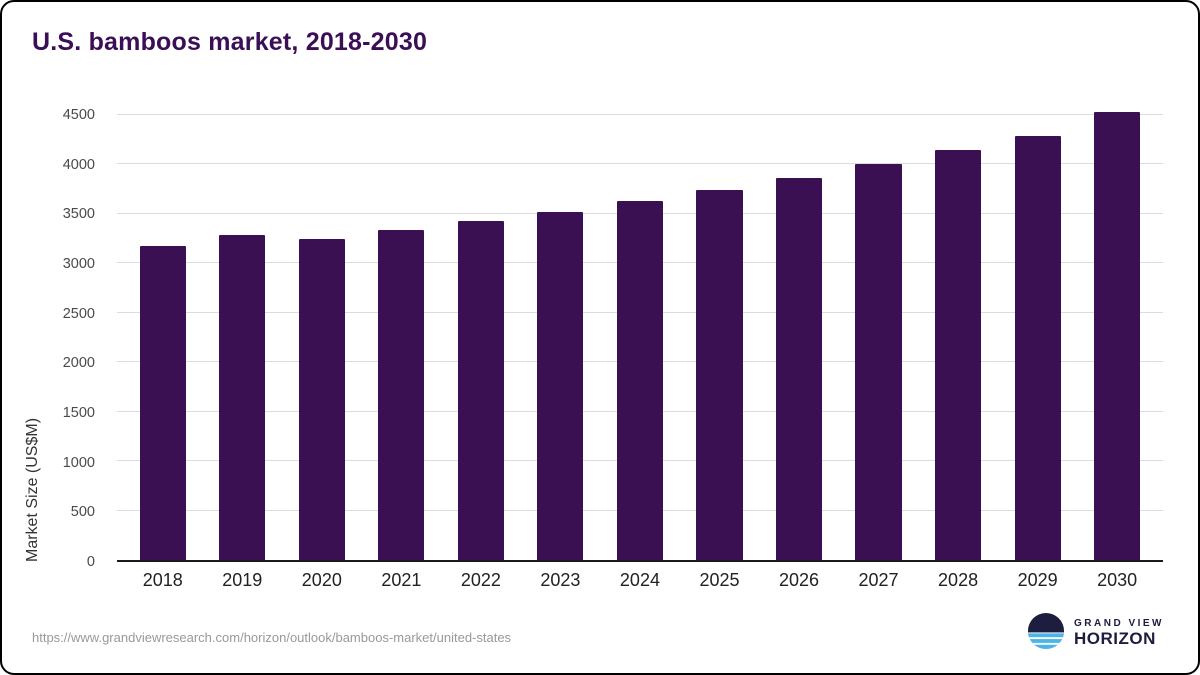 This screenshot has height=675, width=1200. Describe the element at coordinates (560, 385) in the screenshot. I see `bar-2023` at that location.